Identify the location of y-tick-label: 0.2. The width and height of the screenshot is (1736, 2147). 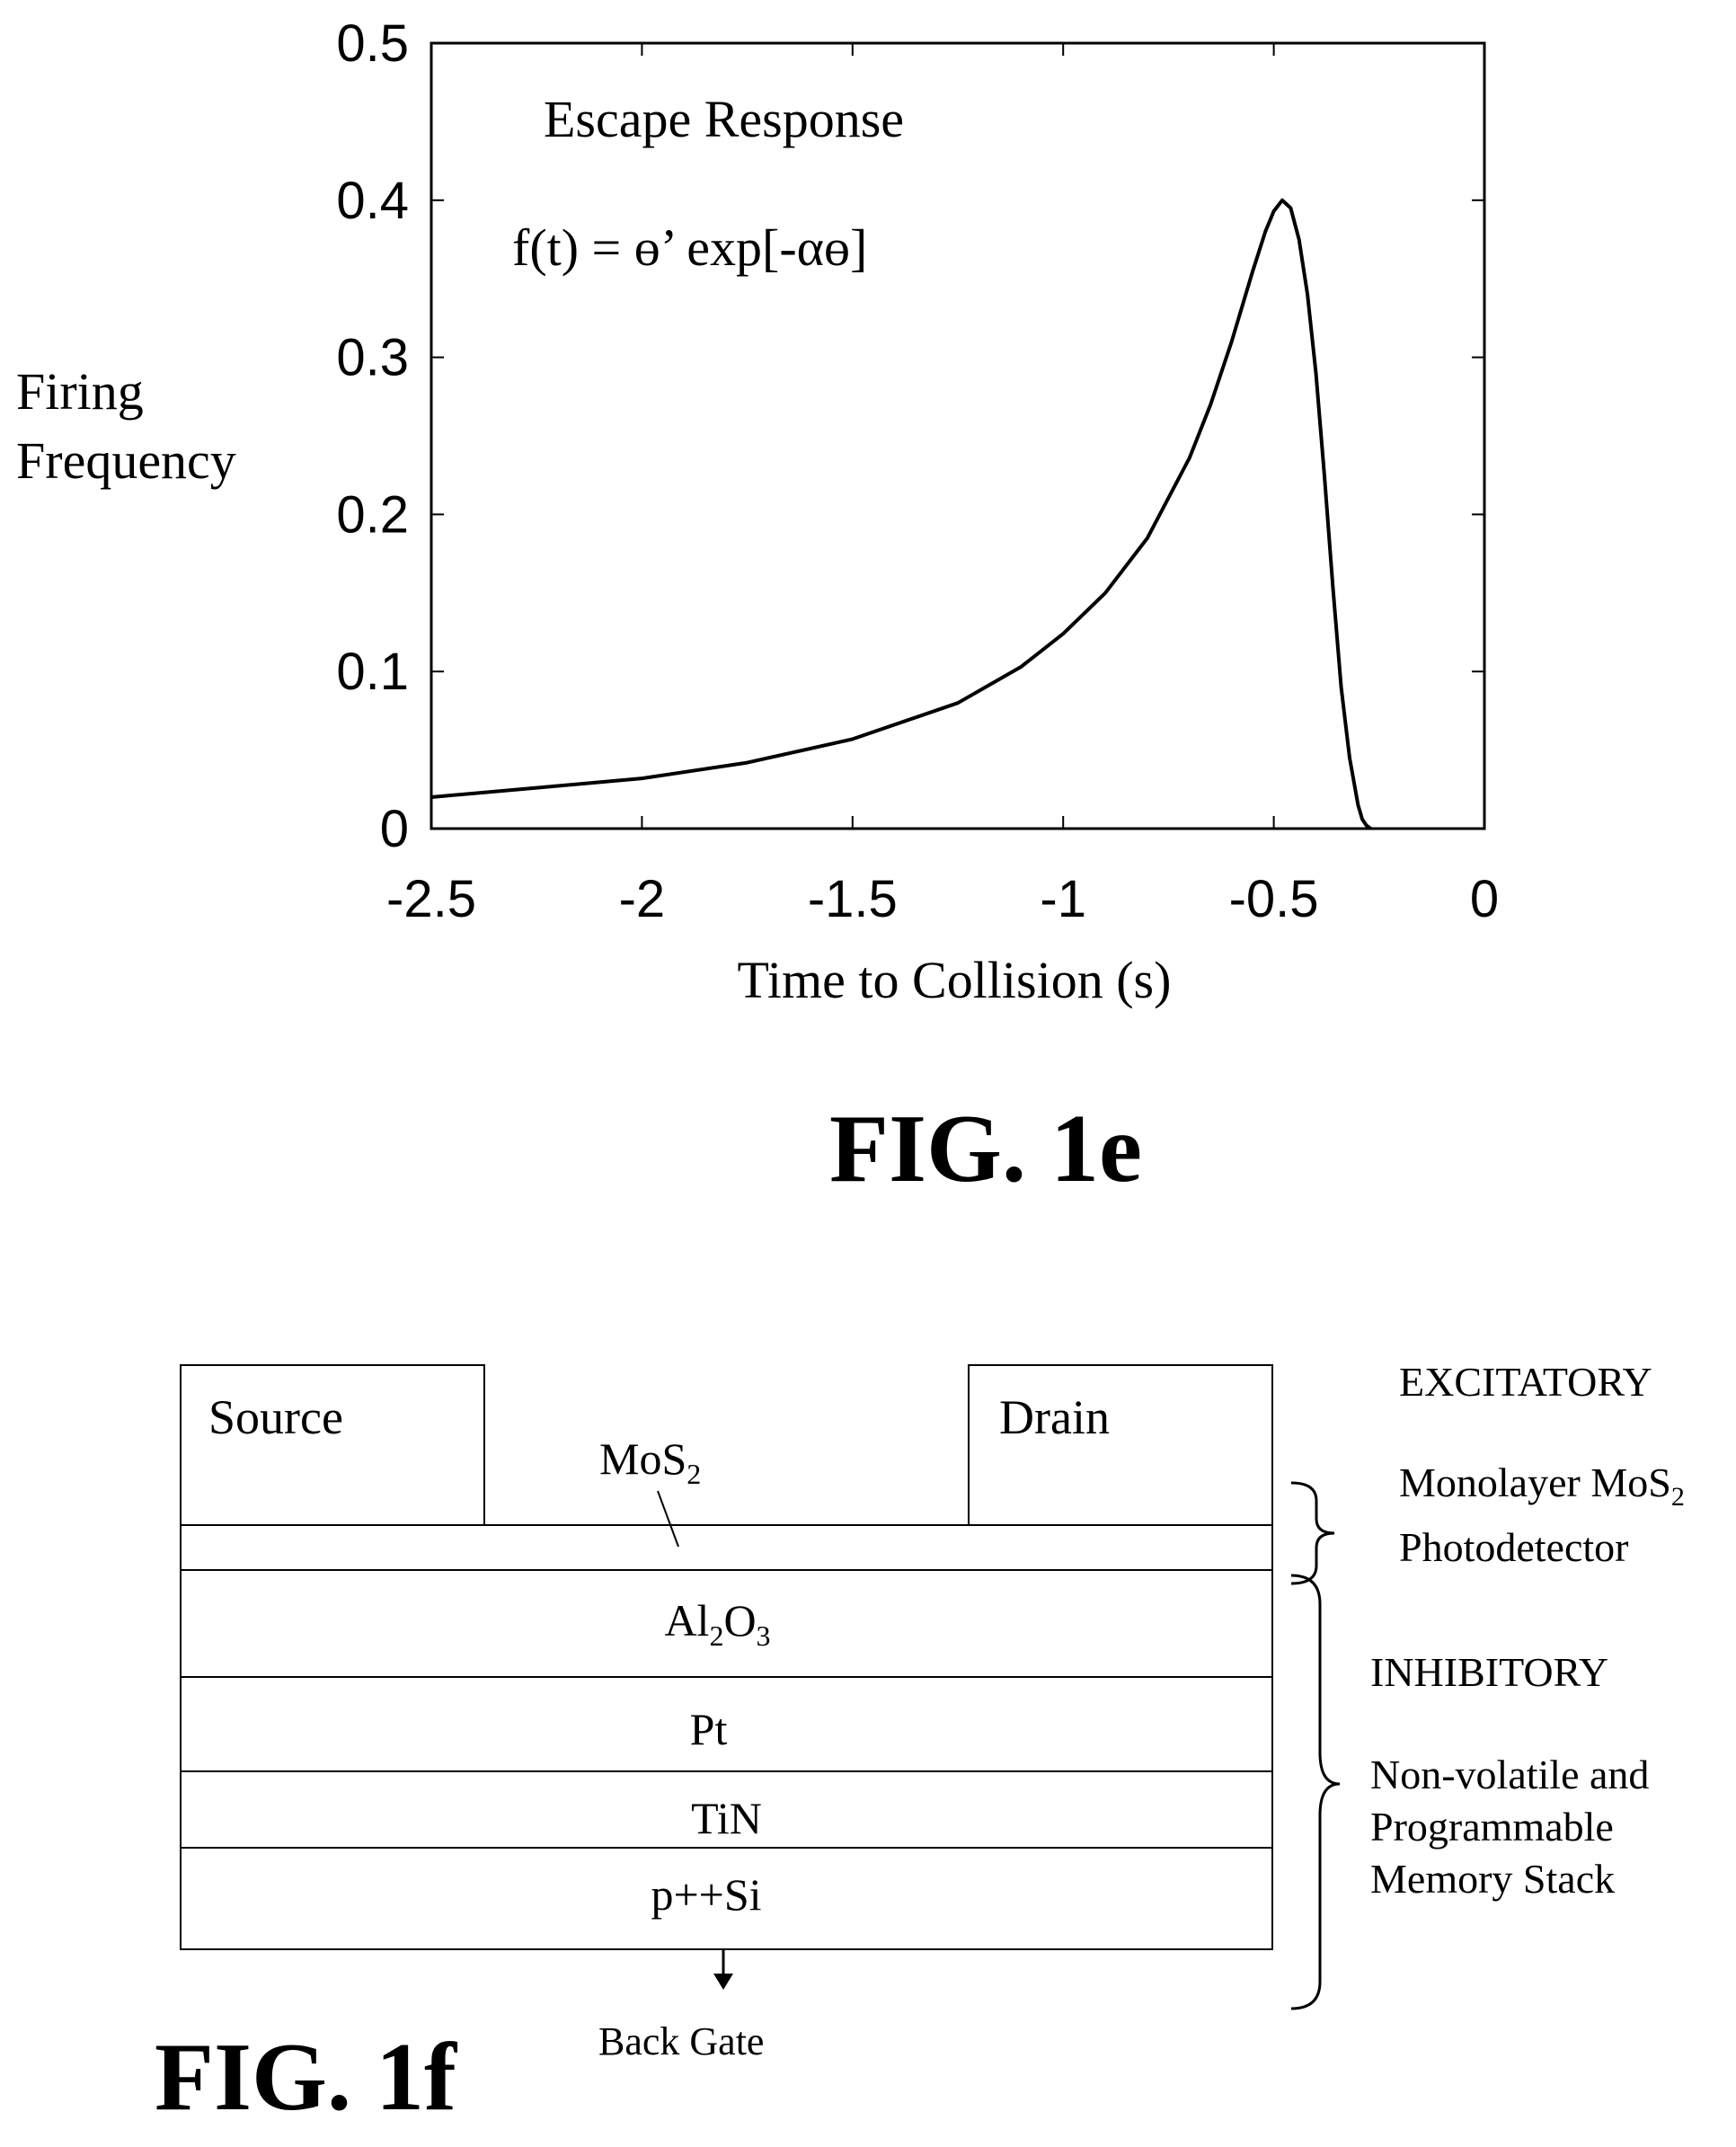
(372, 514).